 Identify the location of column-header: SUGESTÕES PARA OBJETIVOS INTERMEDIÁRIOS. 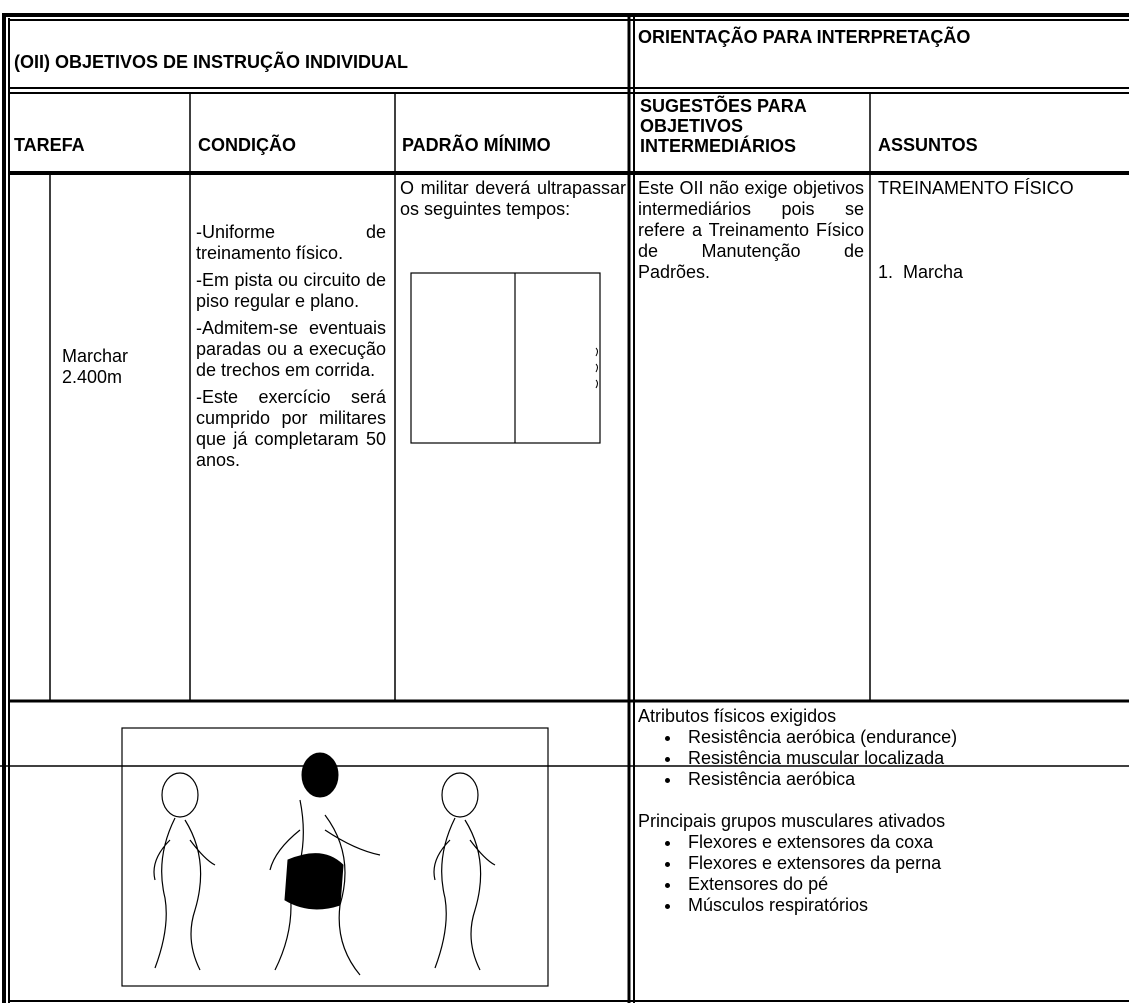
(723, 126).